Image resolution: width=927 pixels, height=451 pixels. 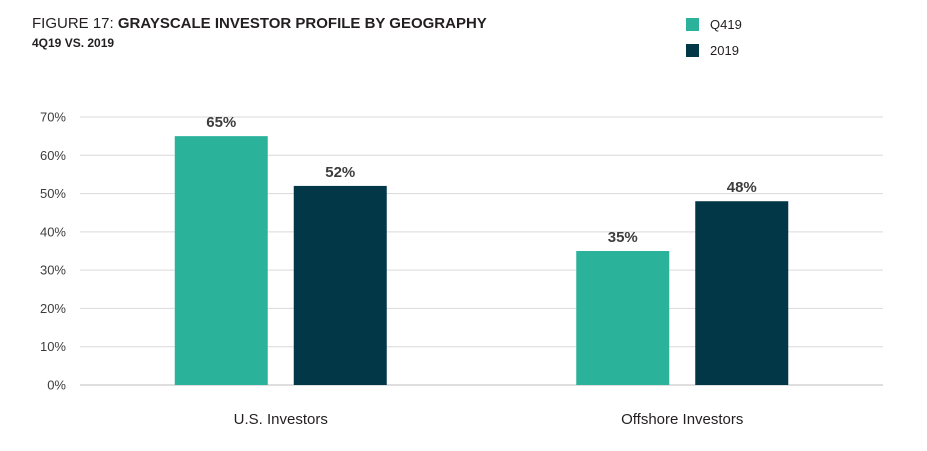 I want to click on legend-swatch-q419, so click(x=692, y=24).